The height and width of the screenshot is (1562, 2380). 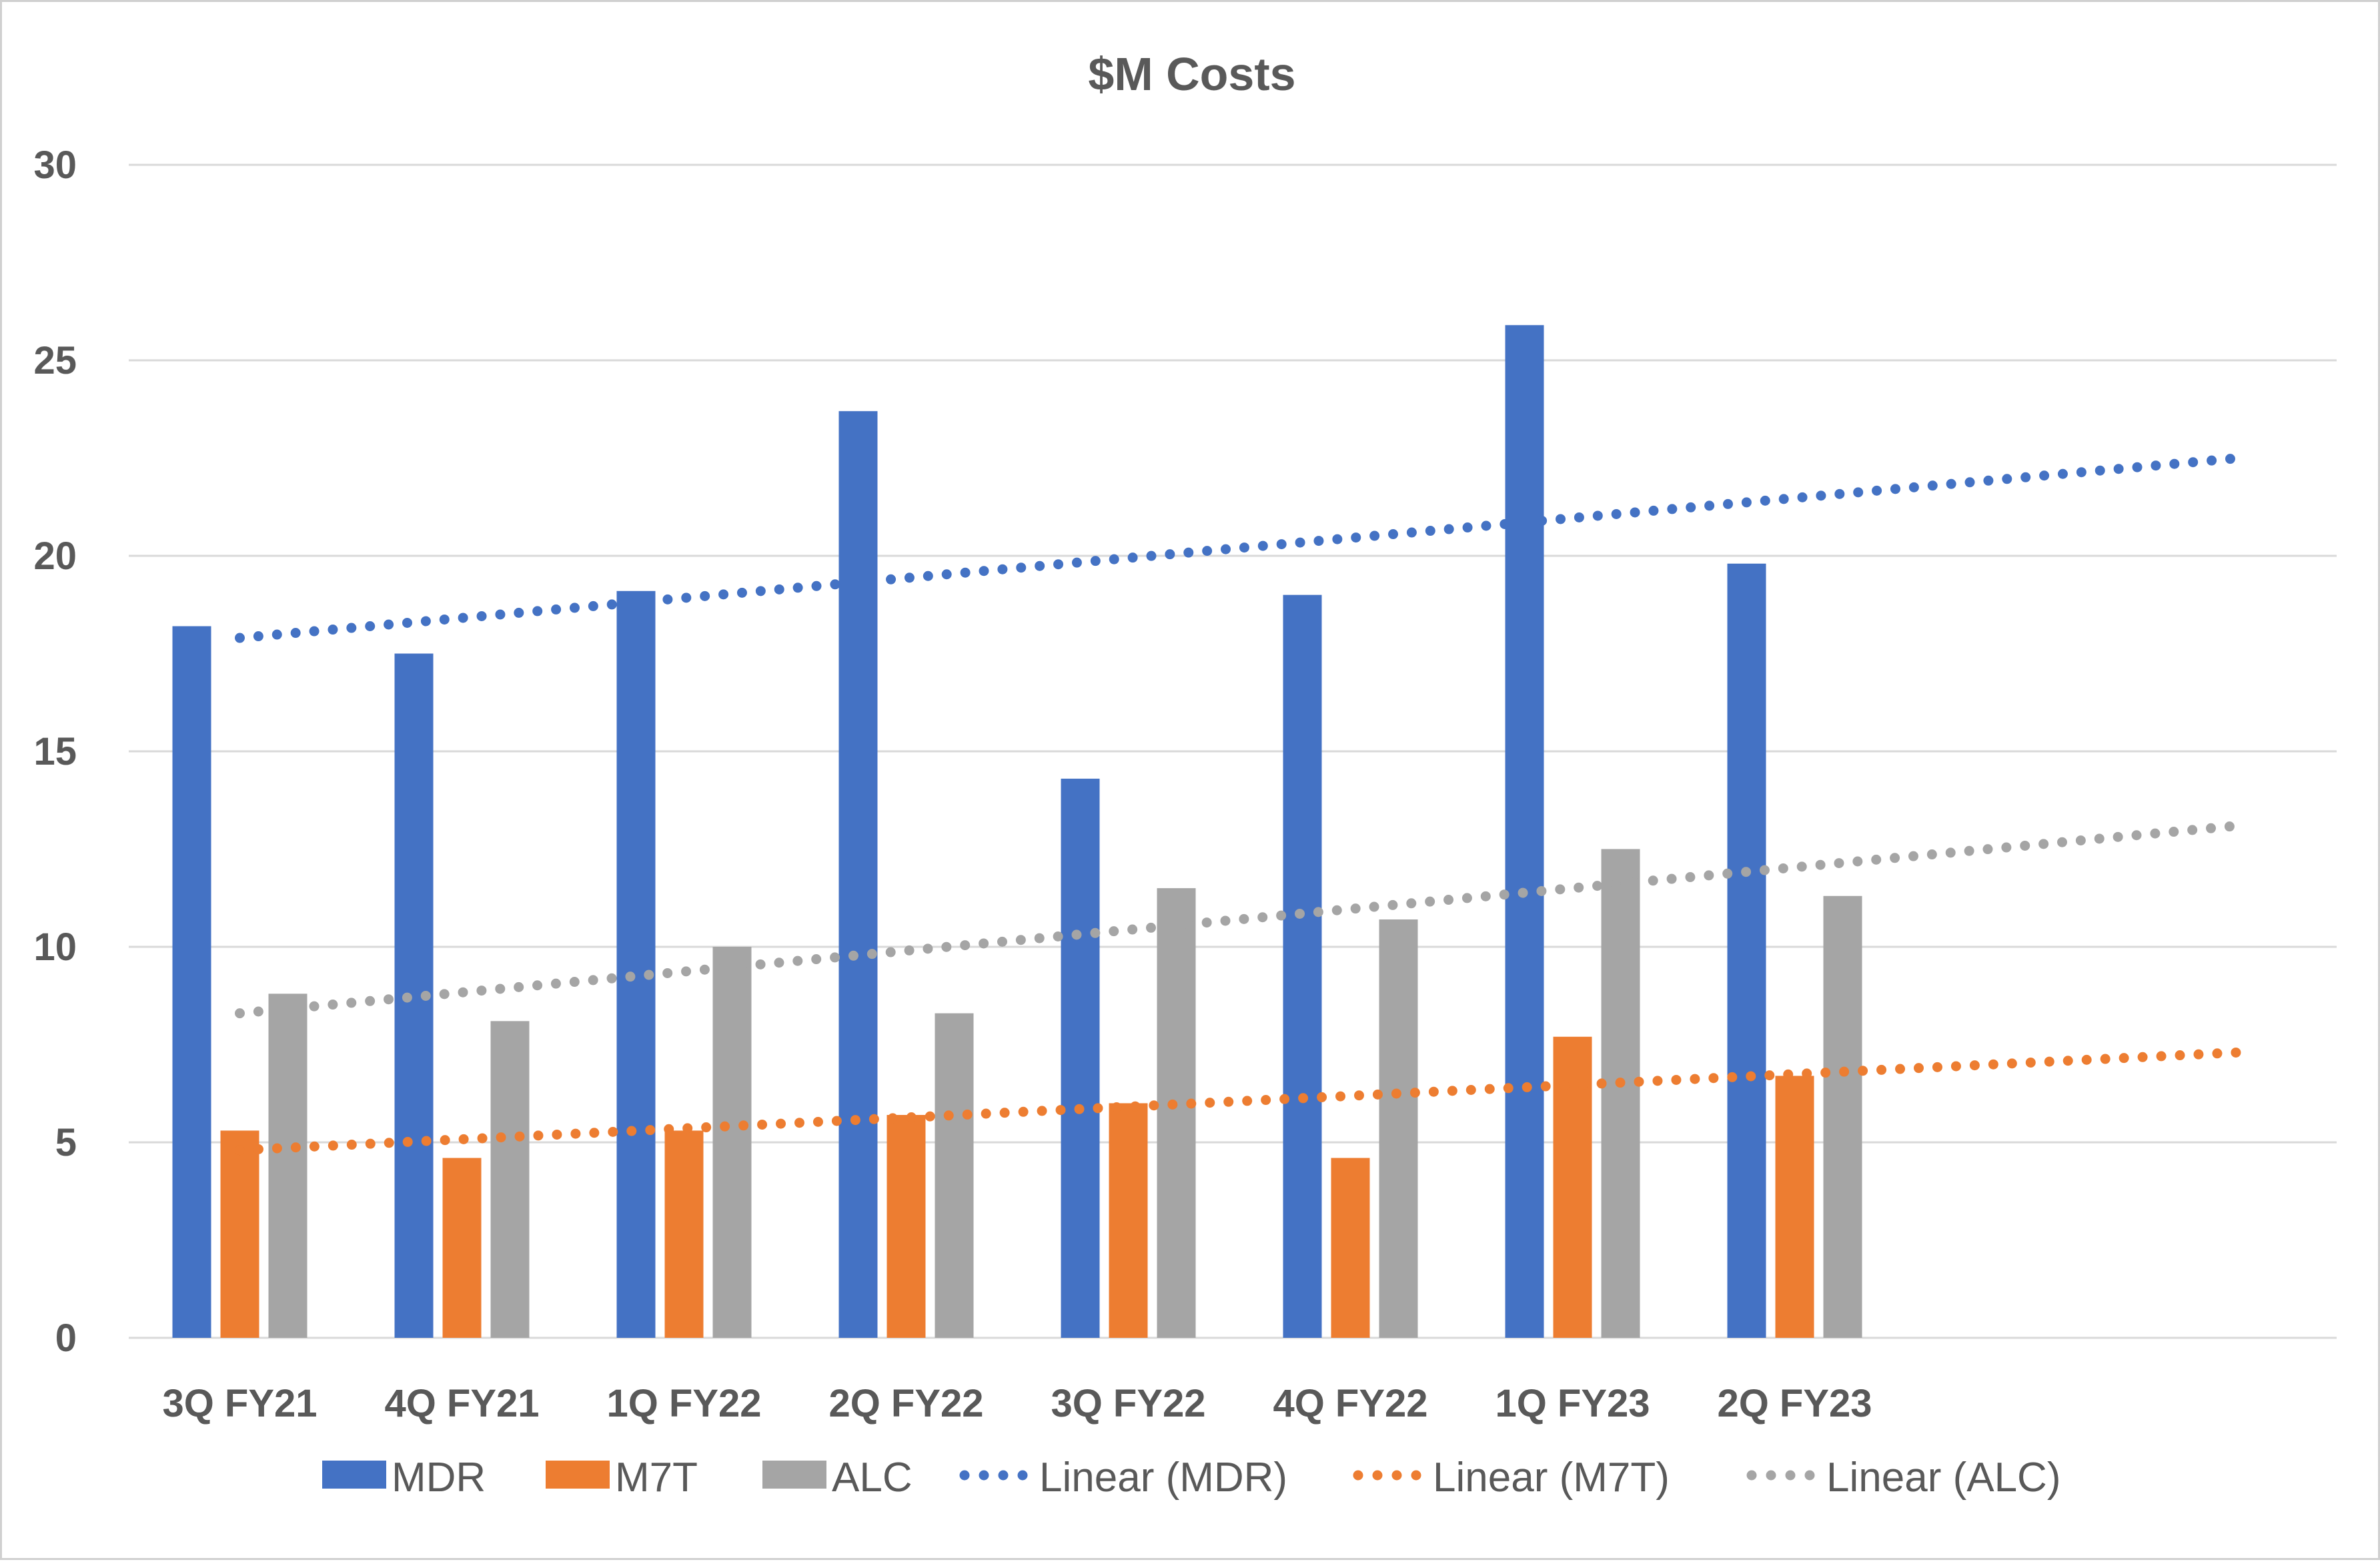 I want to click on legend-label: Linear (M7T), so click(x=1551, y=1478).